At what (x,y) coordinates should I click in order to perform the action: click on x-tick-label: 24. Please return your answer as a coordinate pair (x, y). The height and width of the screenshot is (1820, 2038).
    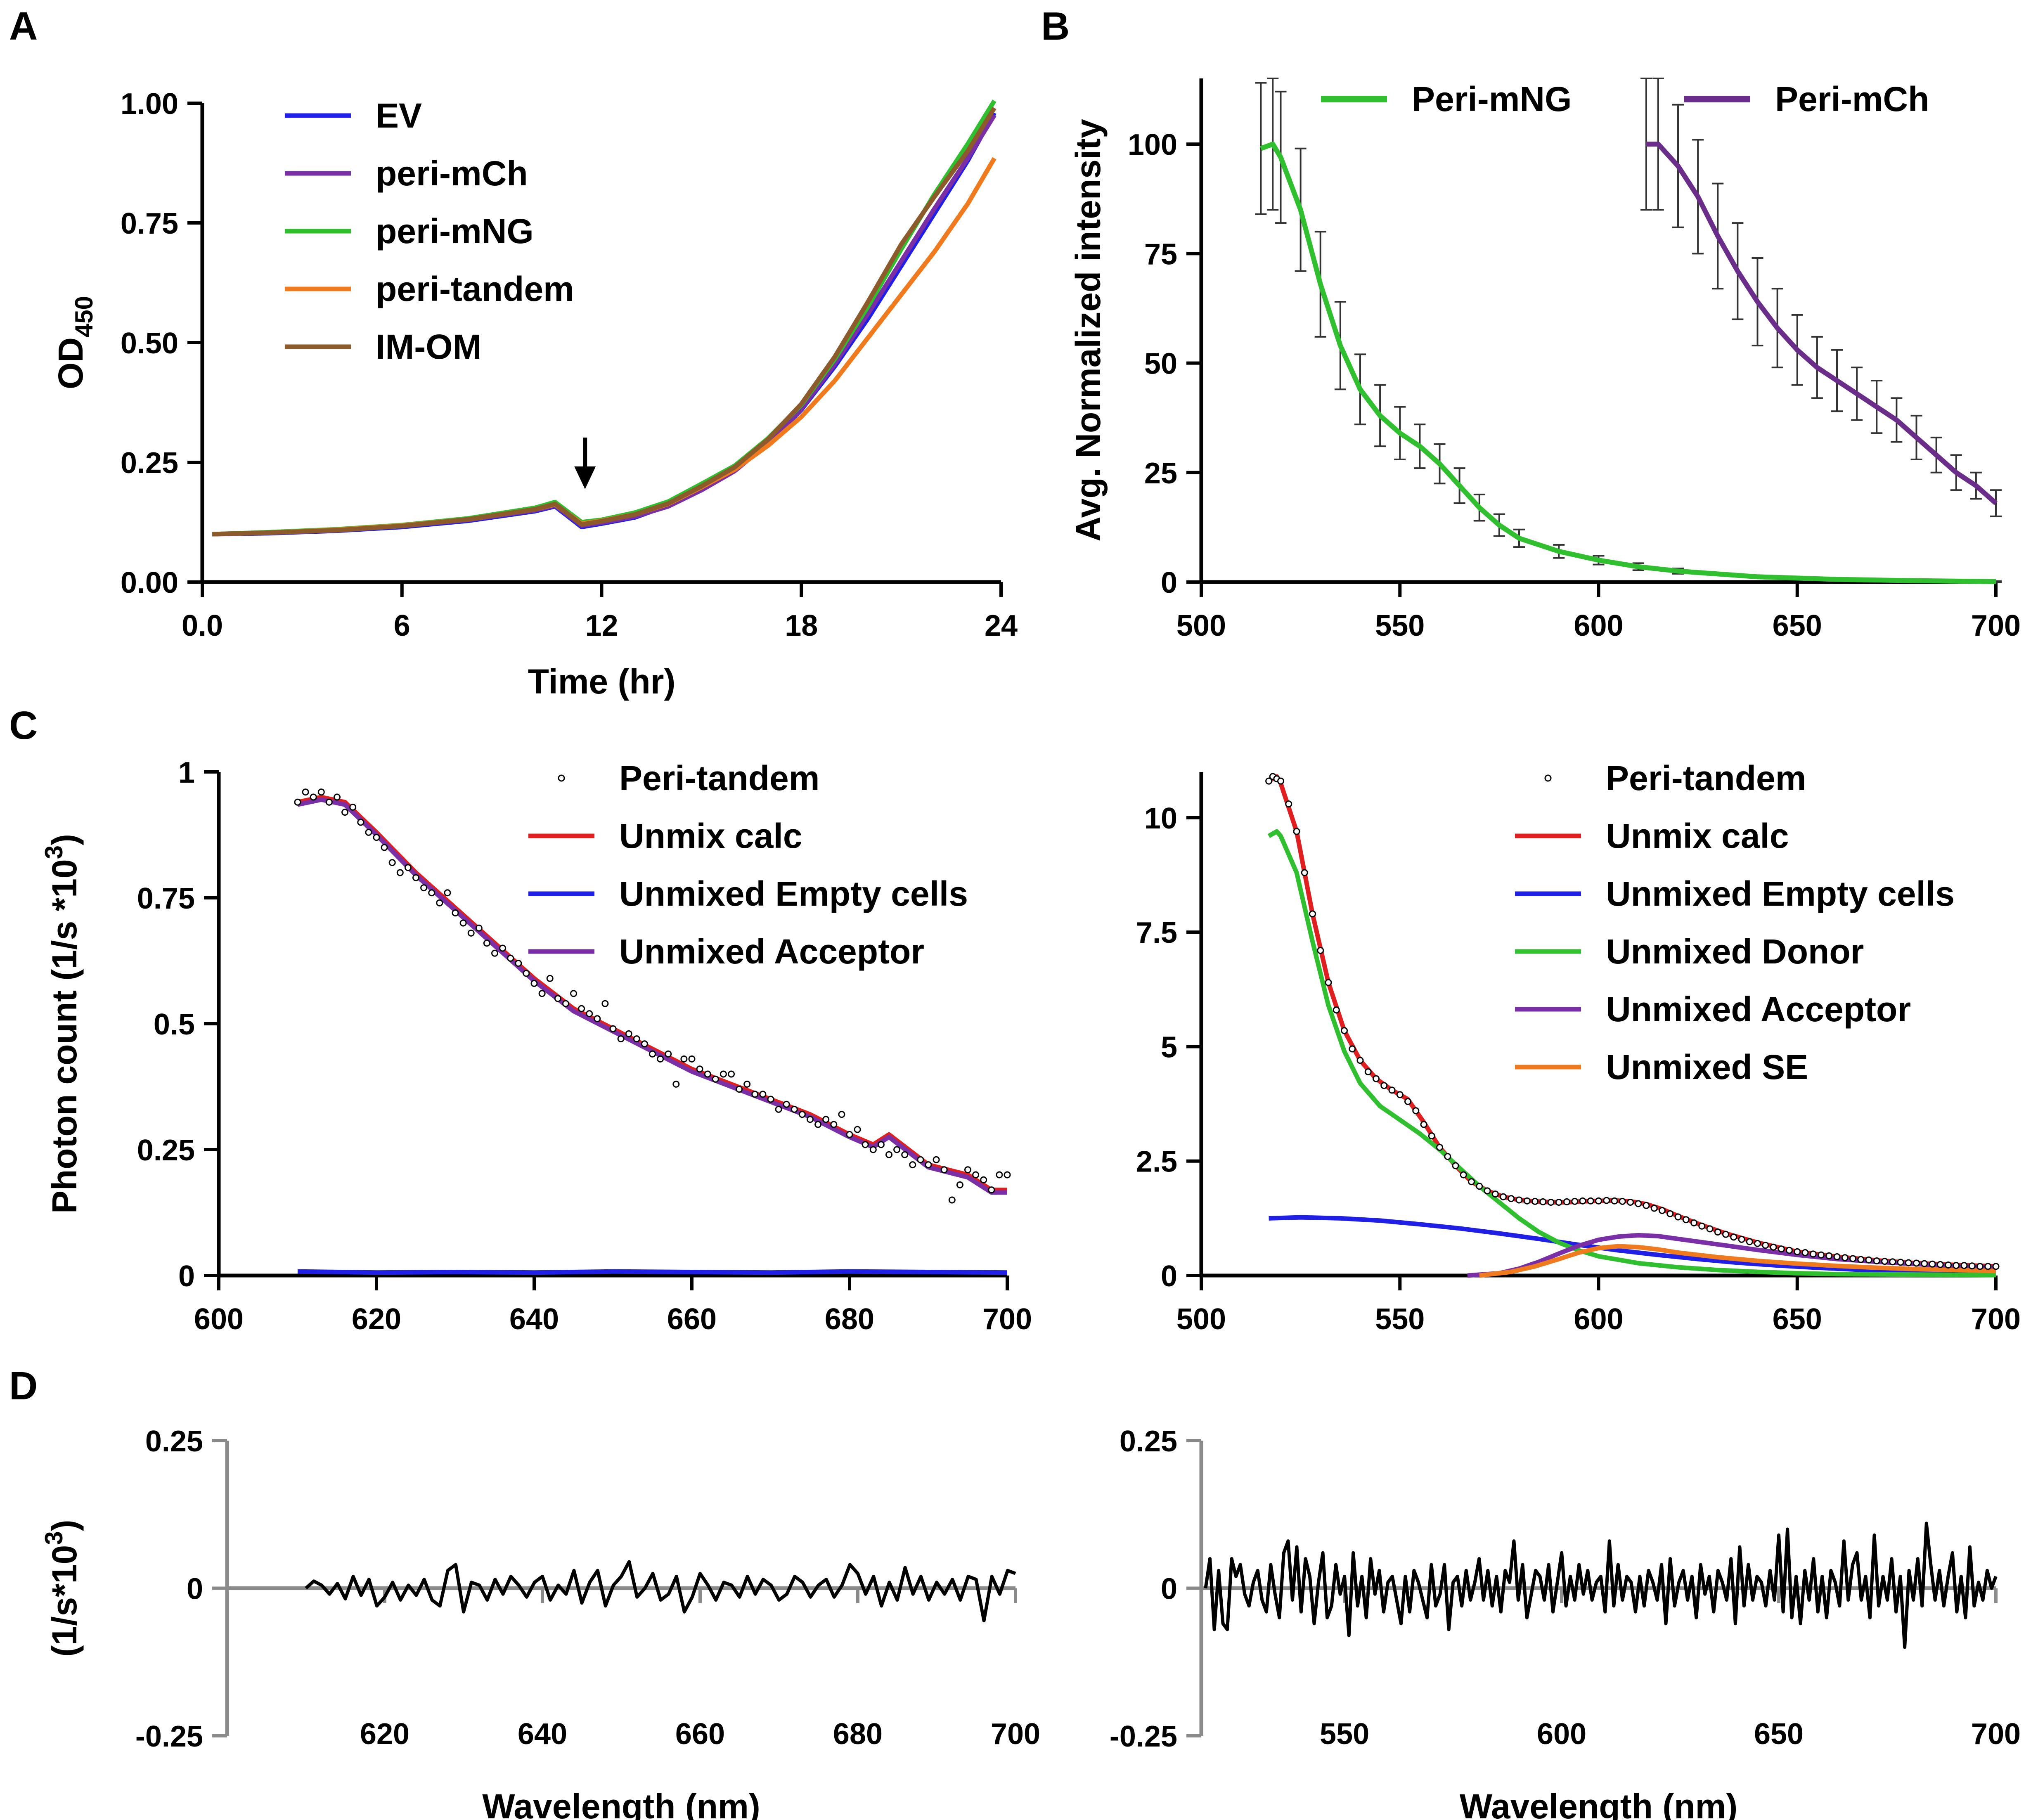
    Looking at the image, I should click on (1001, 625).